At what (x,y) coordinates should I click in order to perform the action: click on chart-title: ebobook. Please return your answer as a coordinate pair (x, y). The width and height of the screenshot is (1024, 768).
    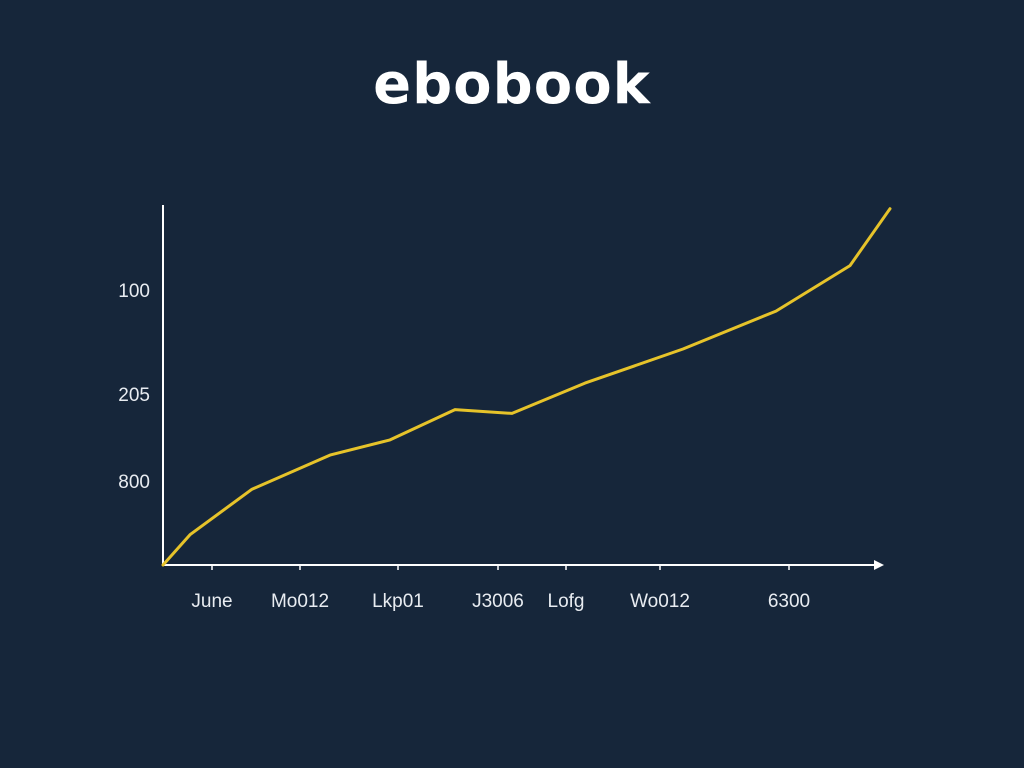
    Looking at the image, I should click on (512, 84).